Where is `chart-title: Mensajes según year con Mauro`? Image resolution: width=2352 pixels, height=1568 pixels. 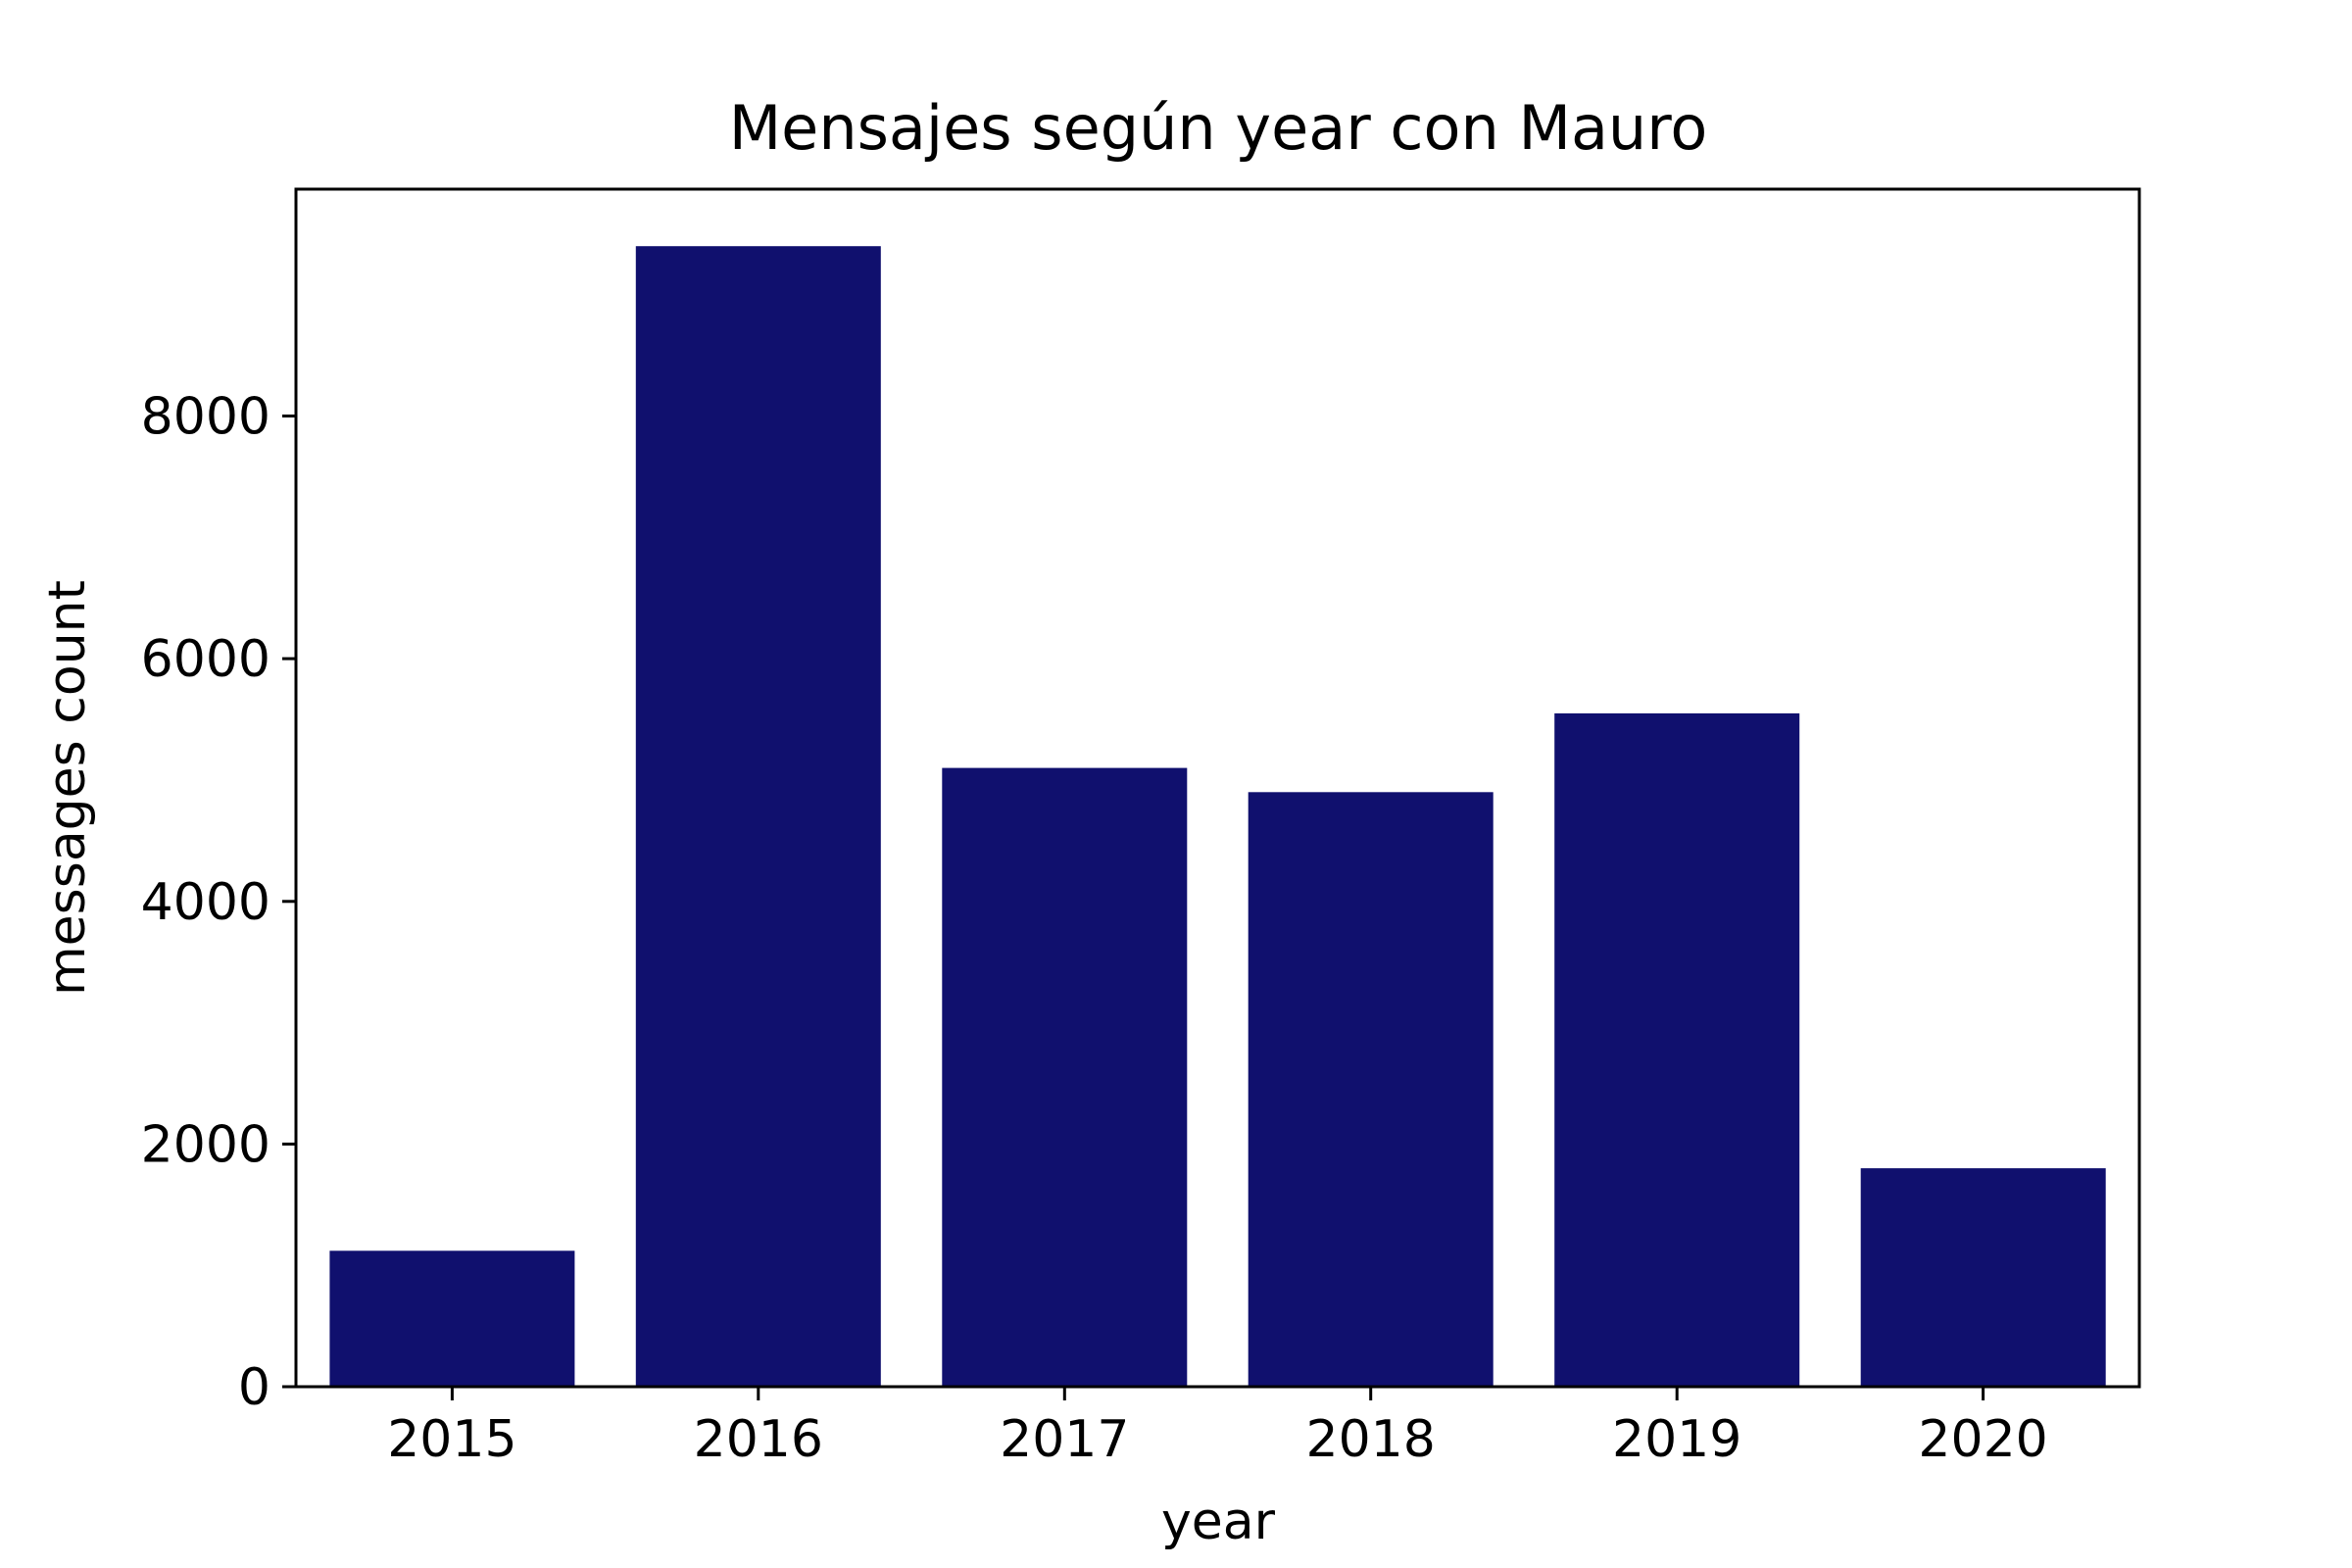 chart-title: Mensajes según year con Mauro is located at coordinates (1218, 128).